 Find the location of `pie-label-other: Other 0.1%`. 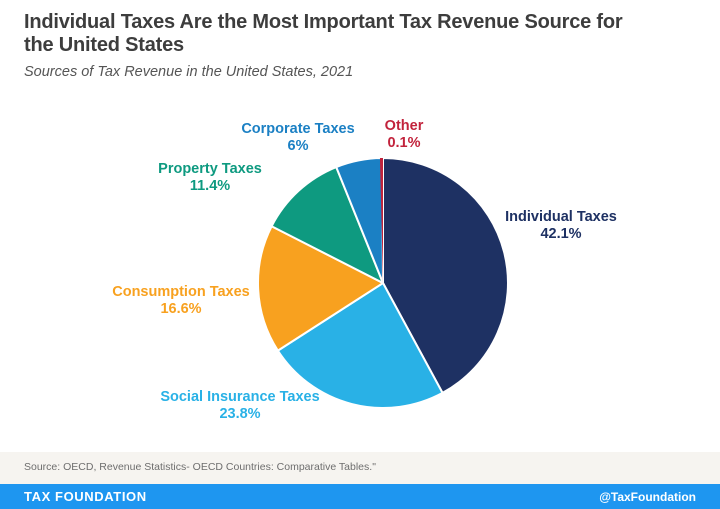

pie-label-other: Other 0.1% is located at coordinates (404, 135).